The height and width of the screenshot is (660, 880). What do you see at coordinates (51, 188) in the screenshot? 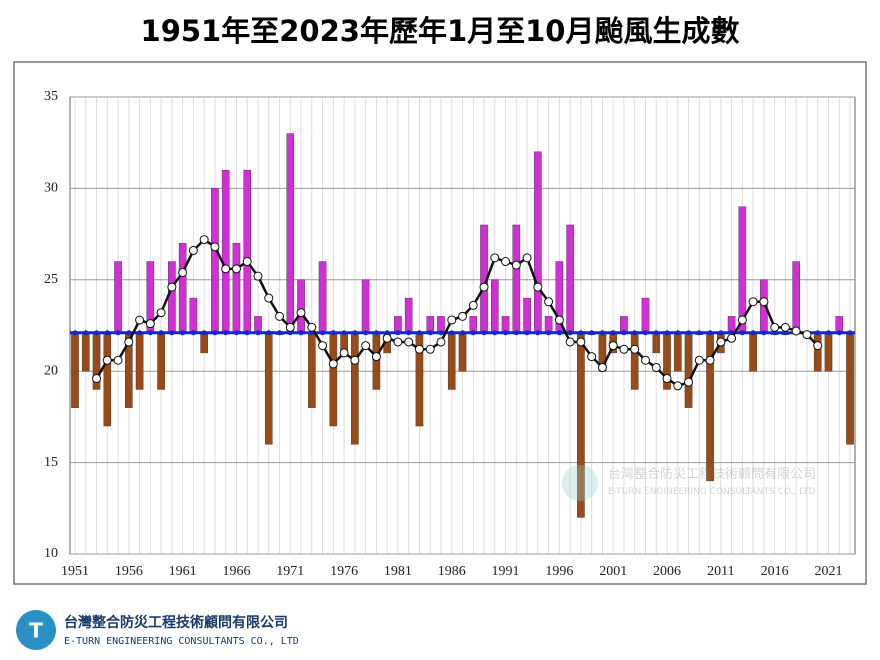
I see `y-tick-label: 30` at bounding box center [51, 188].